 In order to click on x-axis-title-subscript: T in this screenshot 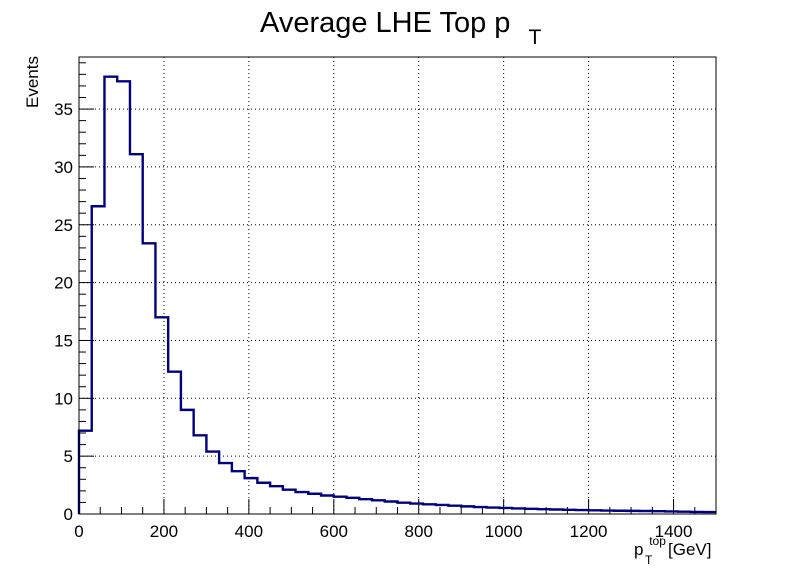, I will do `click(649, 560)`.